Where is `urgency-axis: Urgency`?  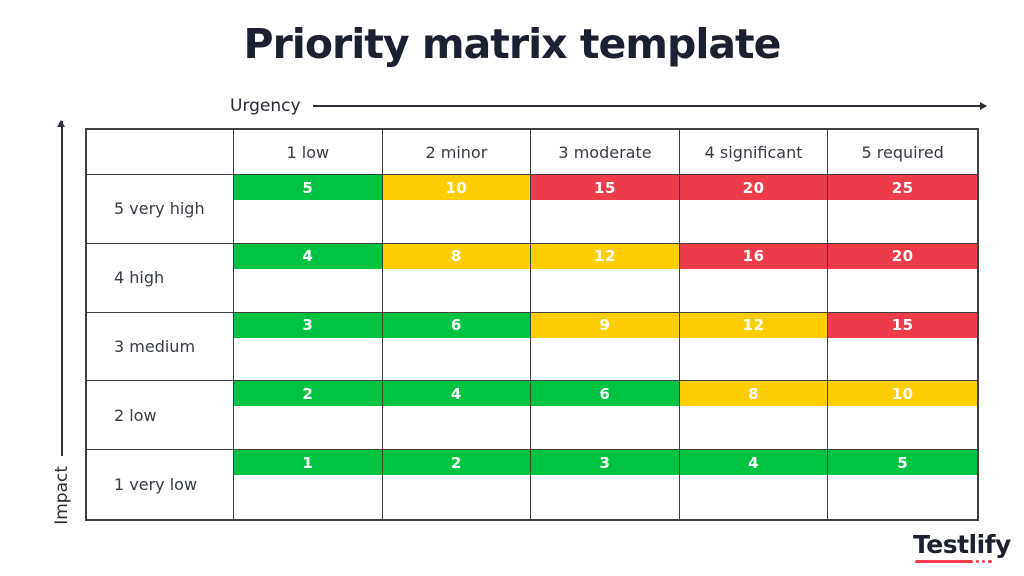 urgency-axis: Urgency is located at coordinates (609, 106).